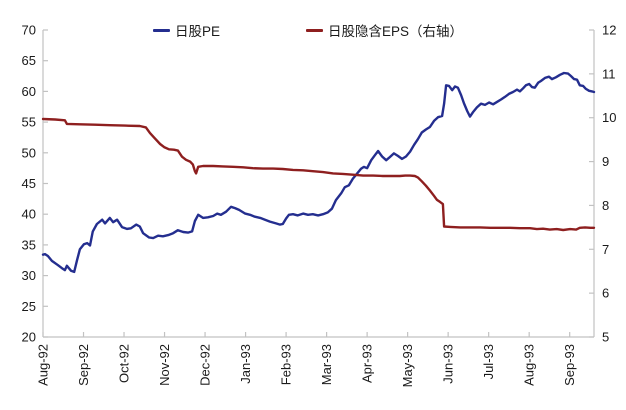 This screenshot has width=626, height=410. I want to click on y-axis-right-tick-label: 7, so click(605, 249).